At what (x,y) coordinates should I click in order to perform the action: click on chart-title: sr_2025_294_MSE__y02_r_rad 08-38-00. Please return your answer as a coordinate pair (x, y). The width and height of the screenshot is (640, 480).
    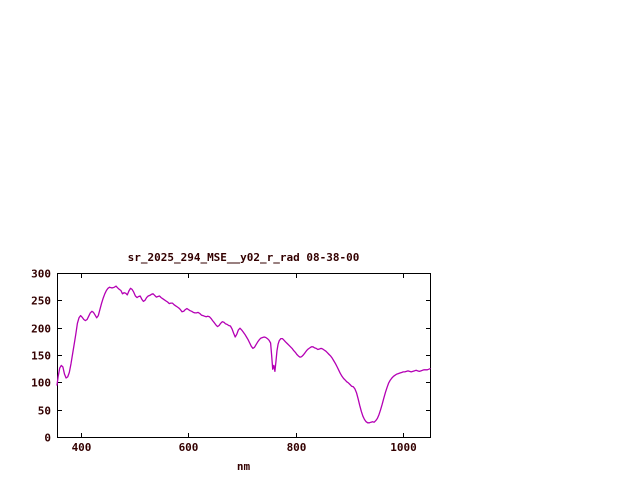
    Looking at the image, I should click on (243, 257).